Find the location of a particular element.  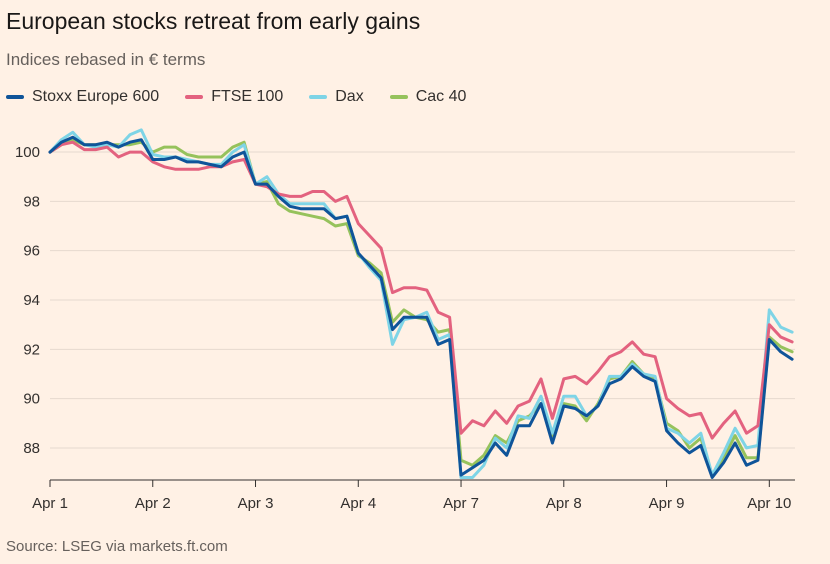

y-axis: 88 90 92 94 96 98 100 is located at coordinates (27, 300).